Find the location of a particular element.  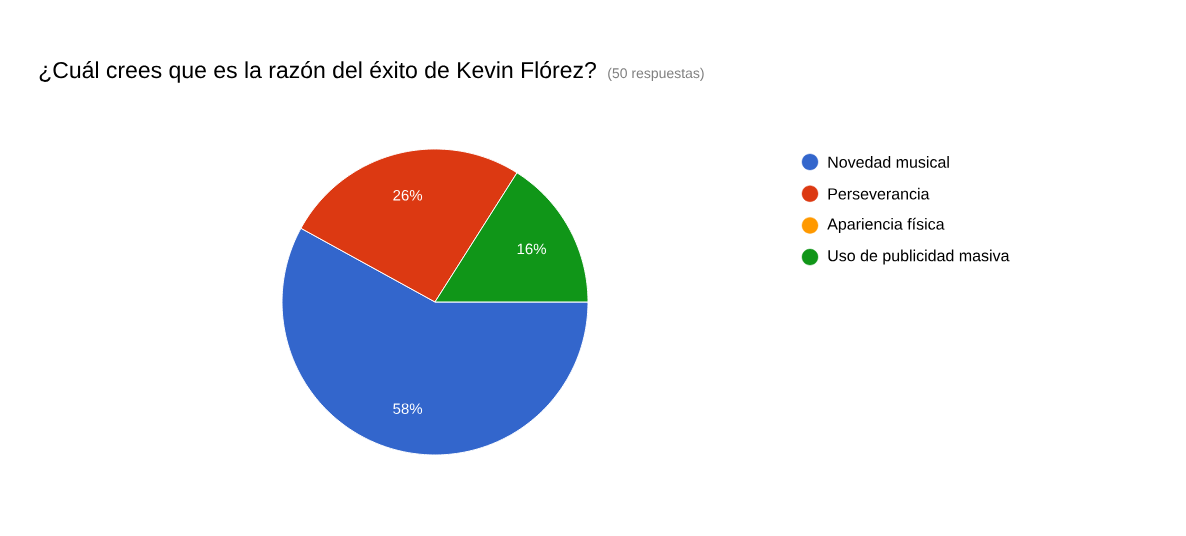

legend-label: Uso de publicidad masiva is located at coordinates (919, 257).